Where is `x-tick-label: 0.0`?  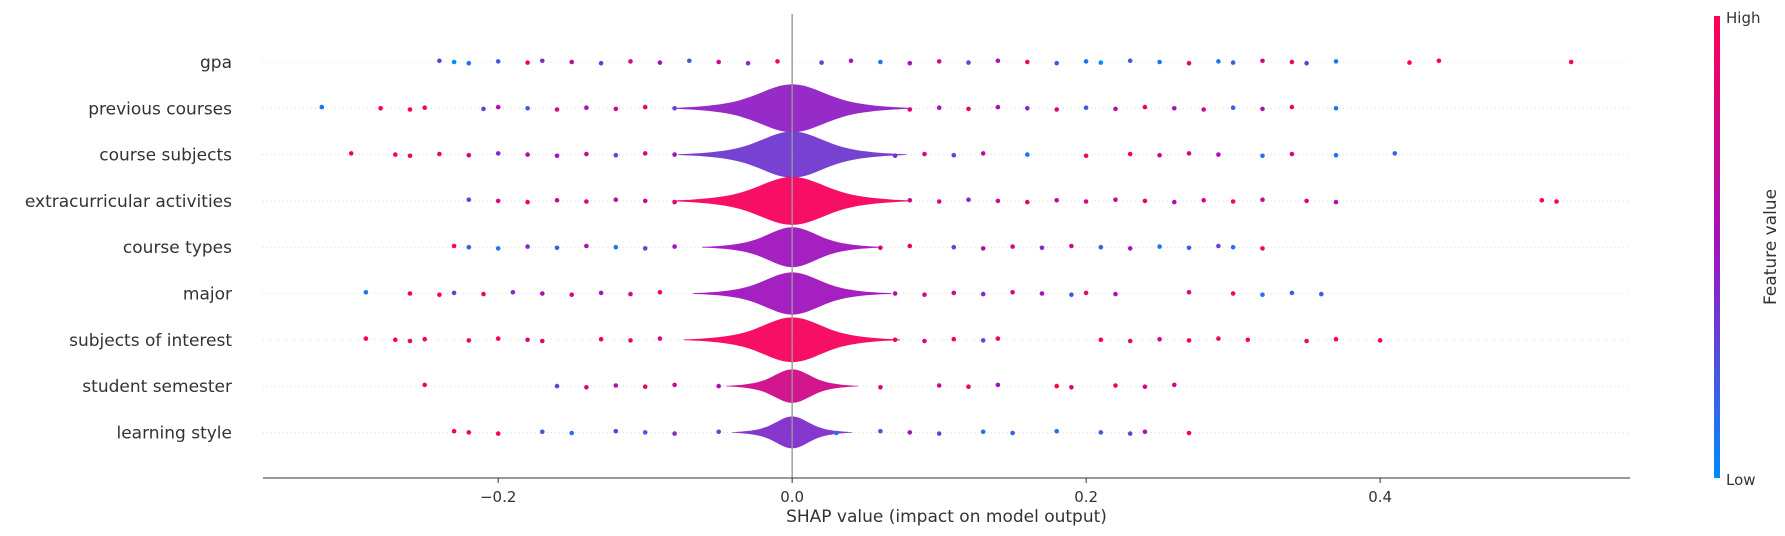
x-tick-label: 0.0 is located at coordinates (792, 497).